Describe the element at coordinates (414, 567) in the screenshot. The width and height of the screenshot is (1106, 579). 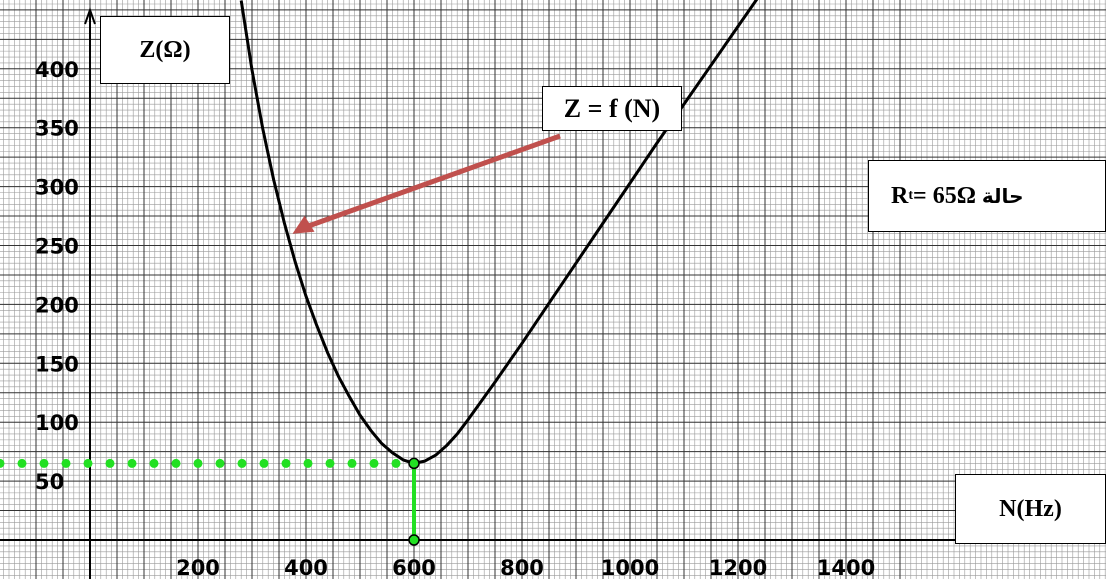
I see `x-tick-label: 600` at that location.